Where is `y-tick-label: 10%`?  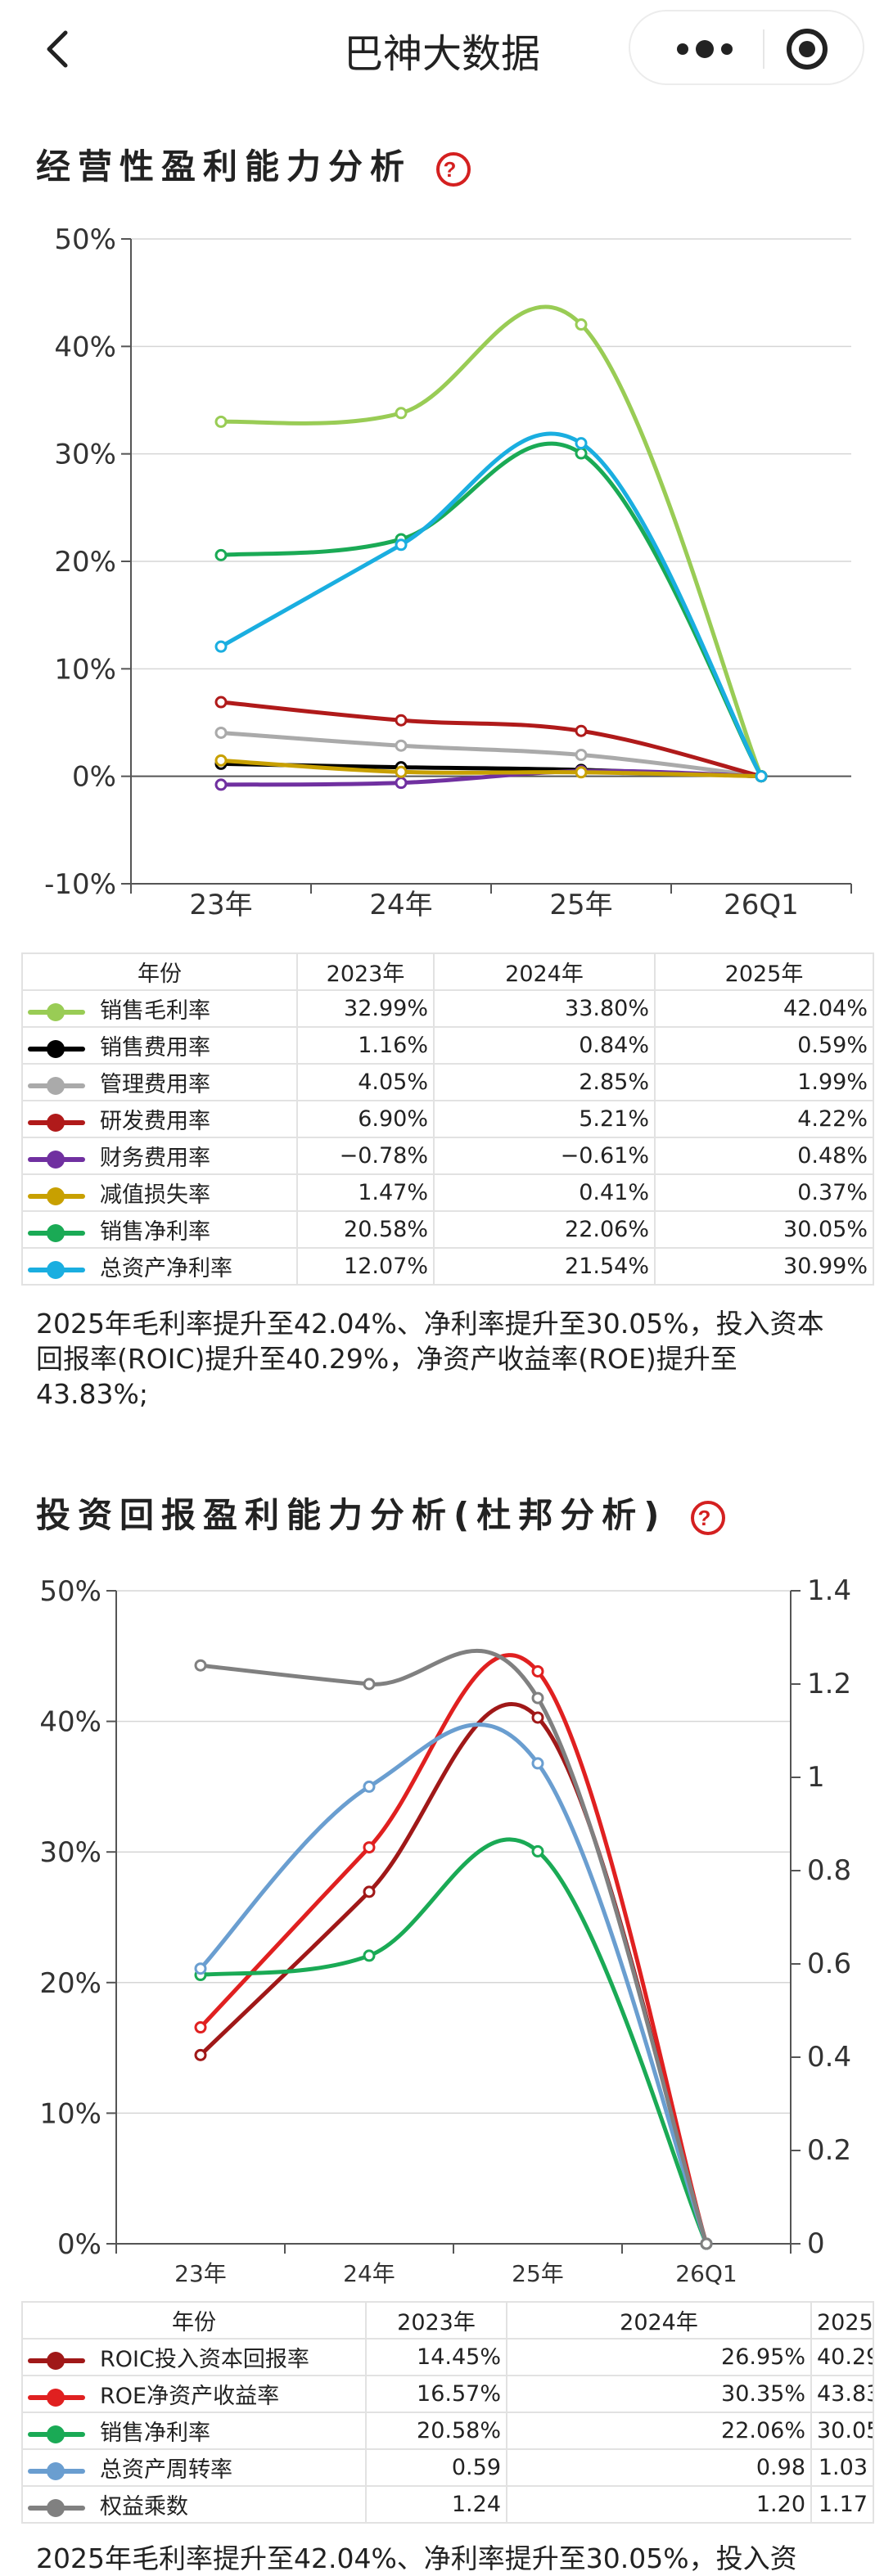
y-tick-label: 10% is located at coordinates (70, 2113).